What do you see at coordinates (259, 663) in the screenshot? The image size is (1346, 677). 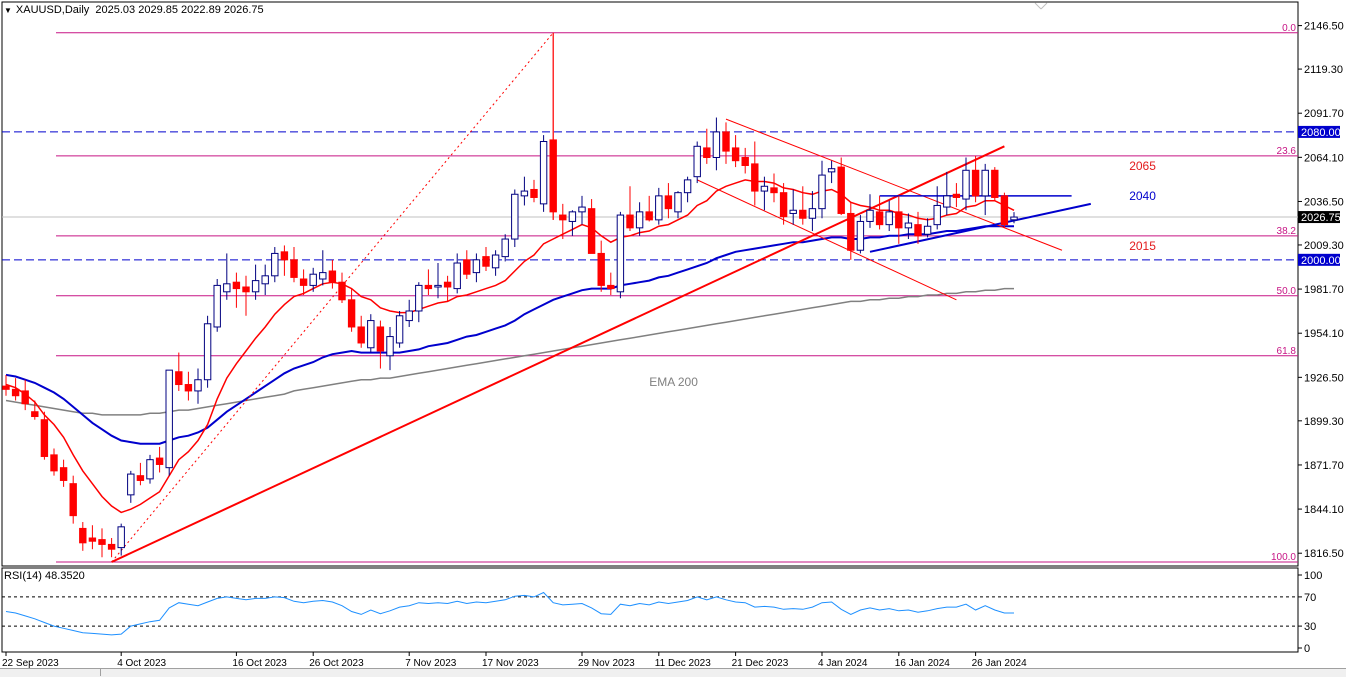 I see `date-tick-label: 16 Oct 2023` at bounding box center [259, 663].